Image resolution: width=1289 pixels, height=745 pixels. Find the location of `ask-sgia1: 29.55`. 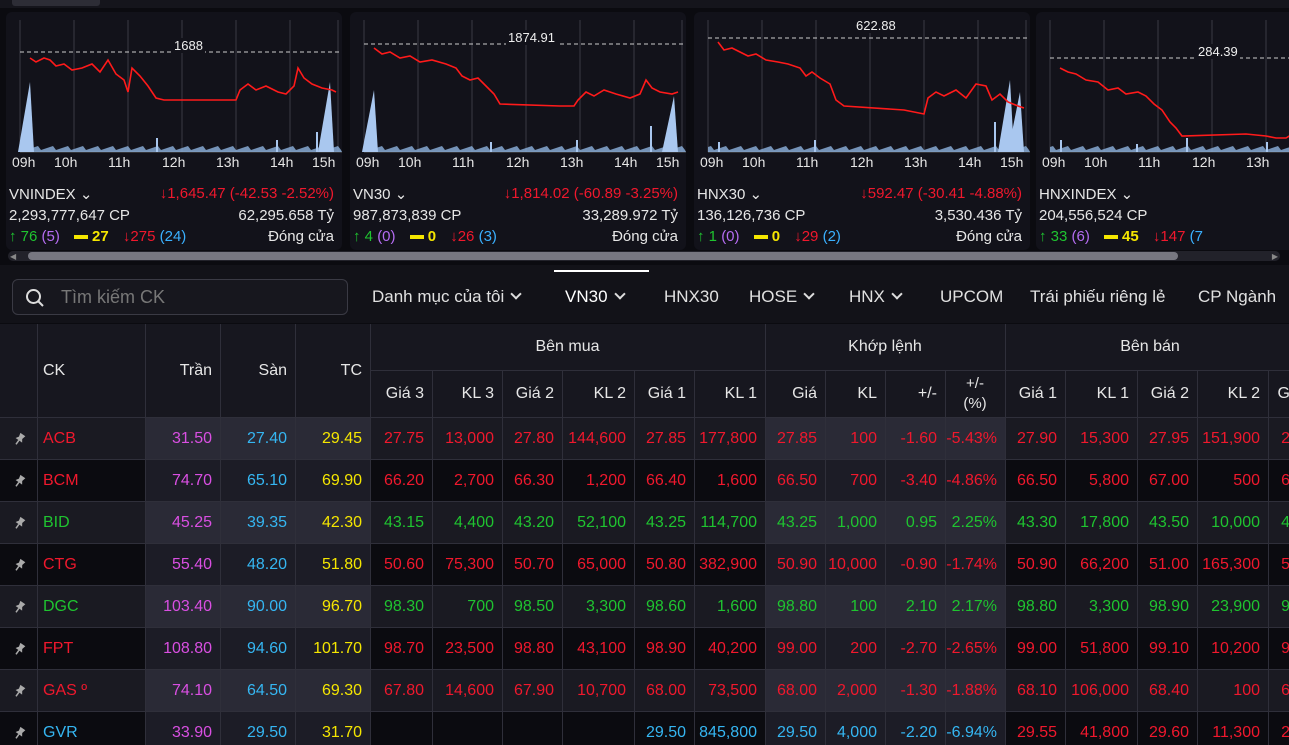

ask-sgia1: 29.55 is located at coordinates (1036, 732).